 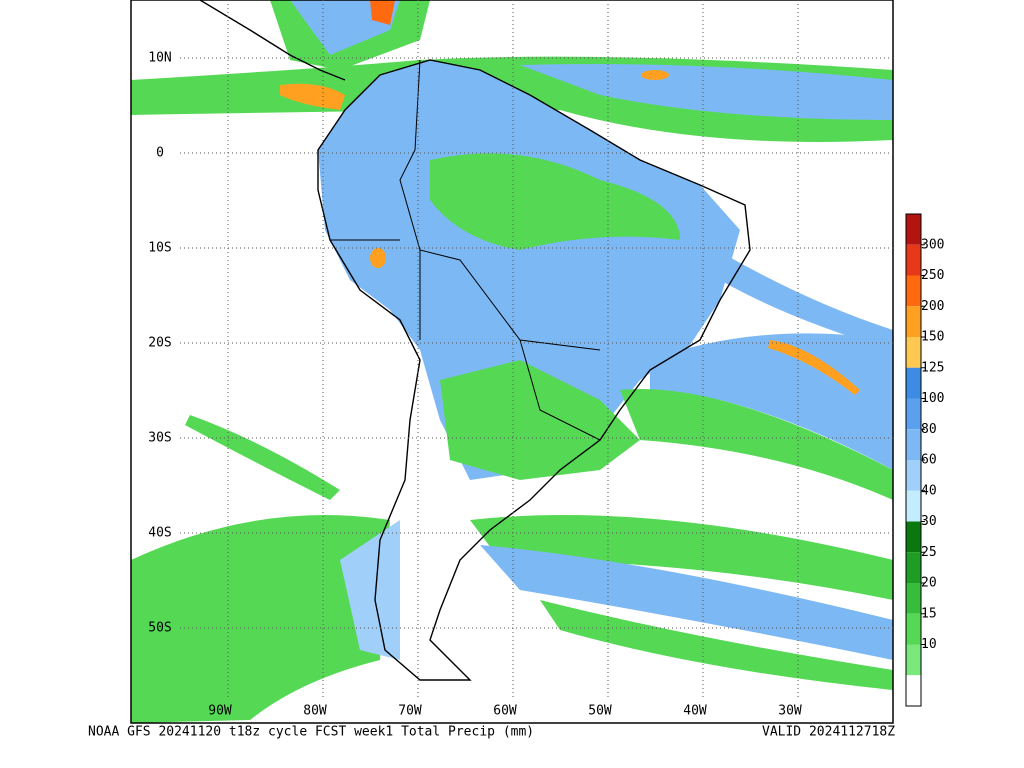 What do you see at coordinates (929, 521) in the screenshot?
I see `colorbar-label: 30` at bounding box center [929, 521].